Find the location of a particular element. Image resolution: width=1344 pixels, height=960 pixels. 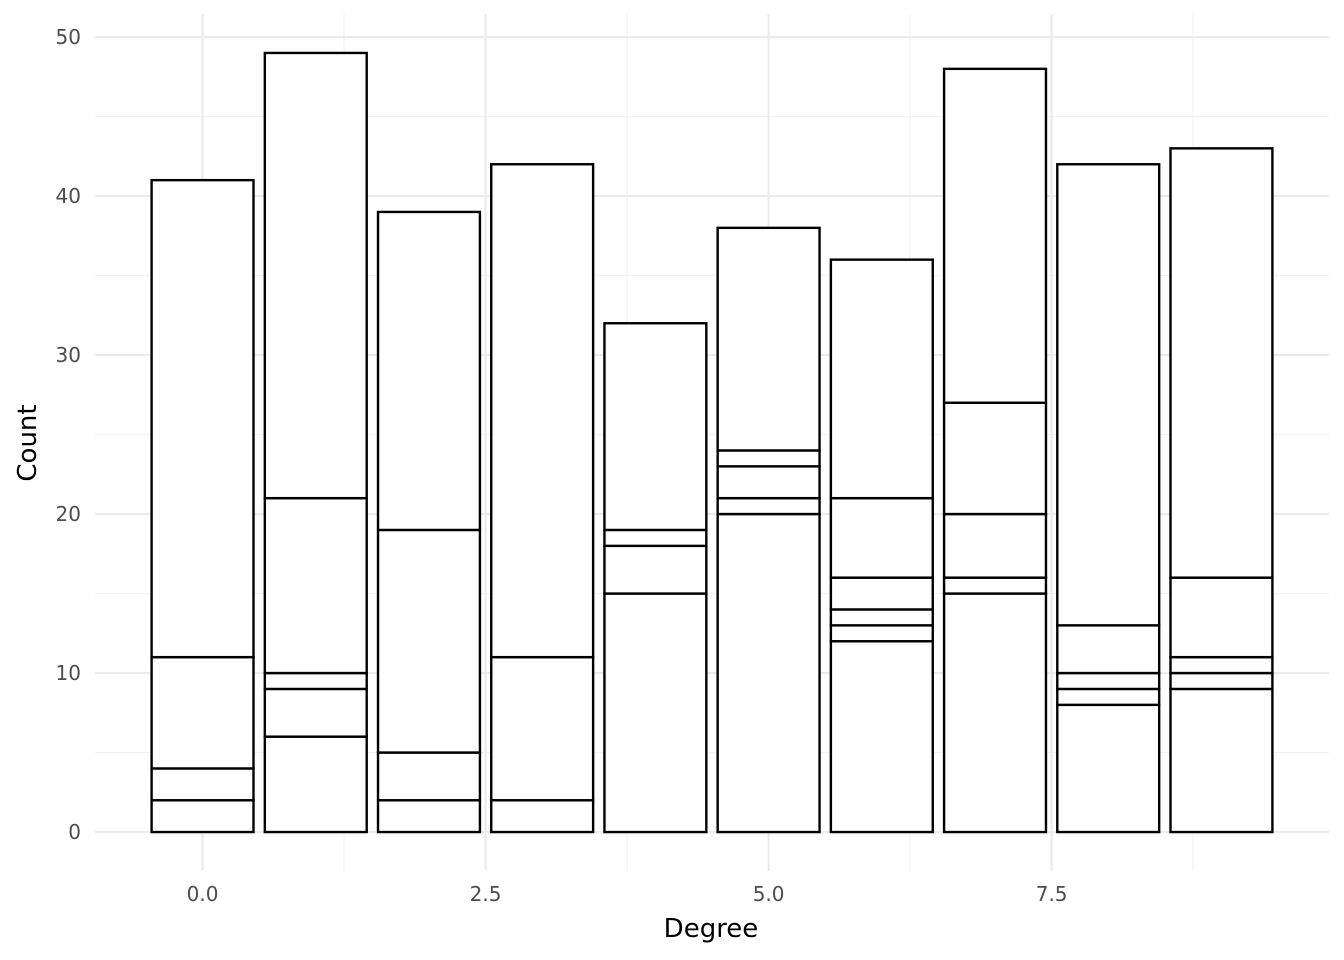

x-tick-label: 2.5 is located at coordinates (486, 894).